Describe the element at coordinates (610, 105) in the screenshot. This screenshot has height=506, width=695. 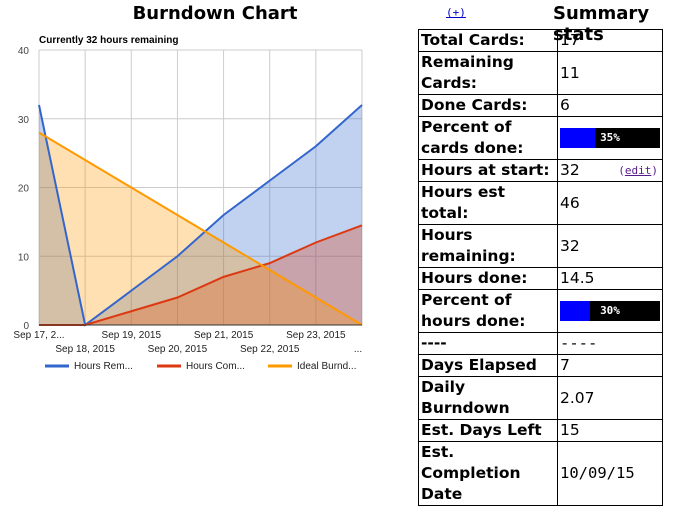
I see `stats-value: 6` at that location.